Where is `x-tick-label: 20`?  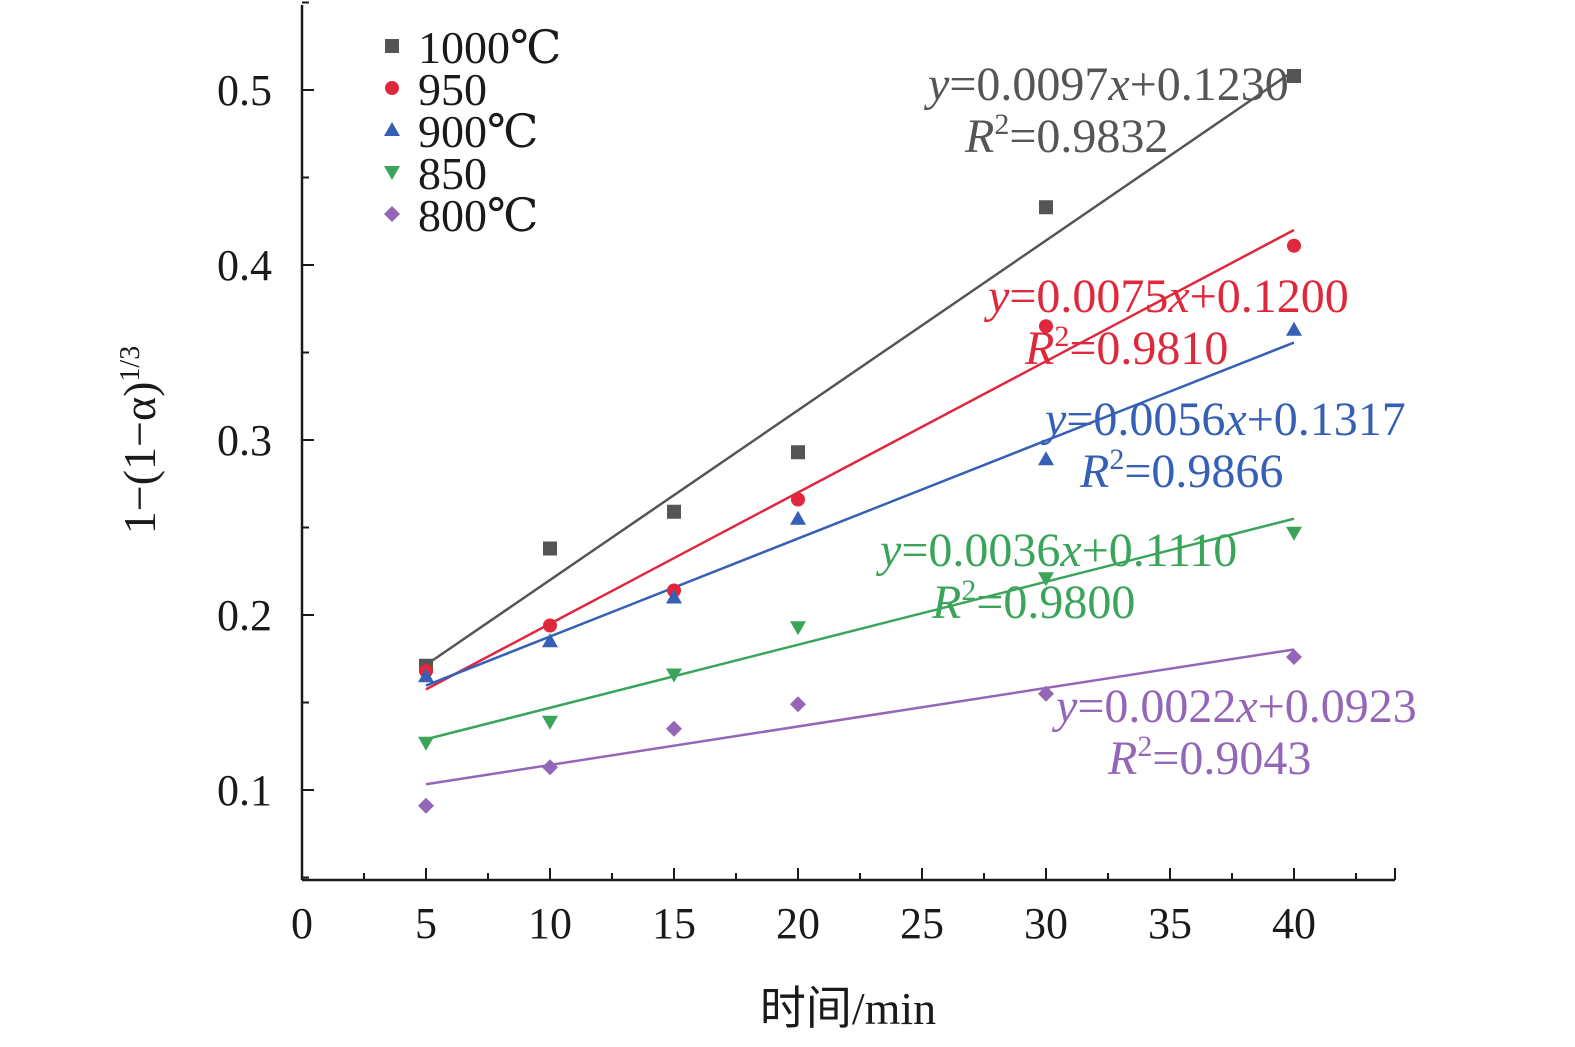
x-tick-label: 20 is located at coordinates (798, 923).